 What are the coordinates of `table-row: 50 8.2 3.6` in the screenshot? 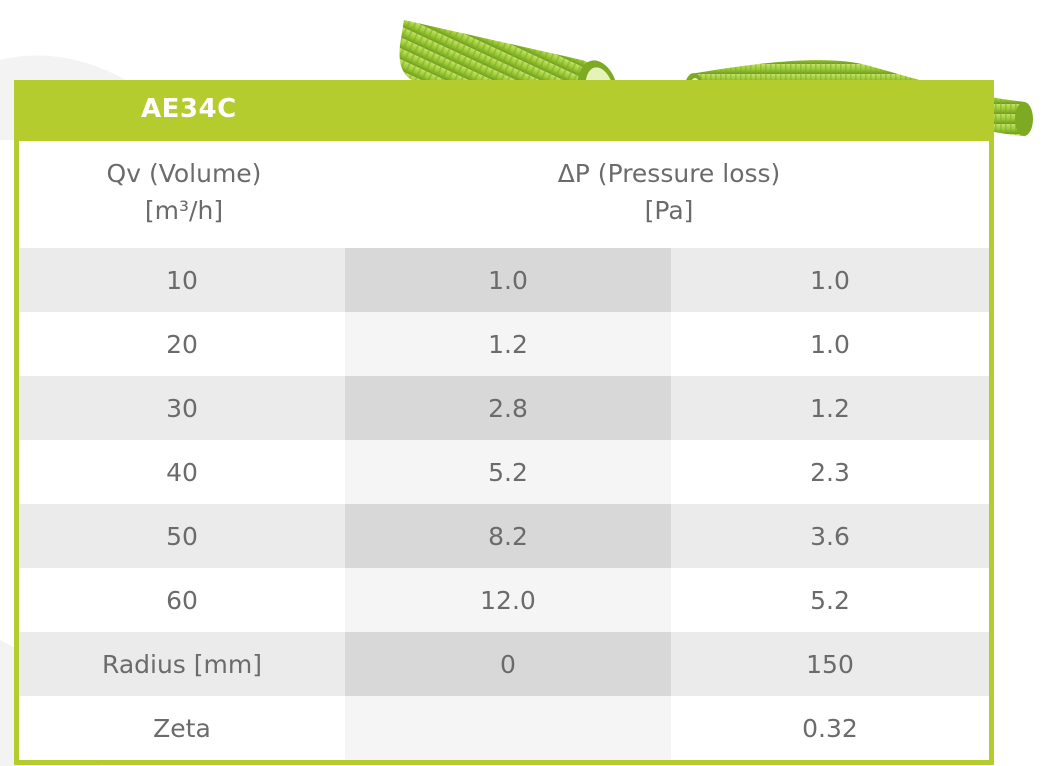 It's located at (504, 536).